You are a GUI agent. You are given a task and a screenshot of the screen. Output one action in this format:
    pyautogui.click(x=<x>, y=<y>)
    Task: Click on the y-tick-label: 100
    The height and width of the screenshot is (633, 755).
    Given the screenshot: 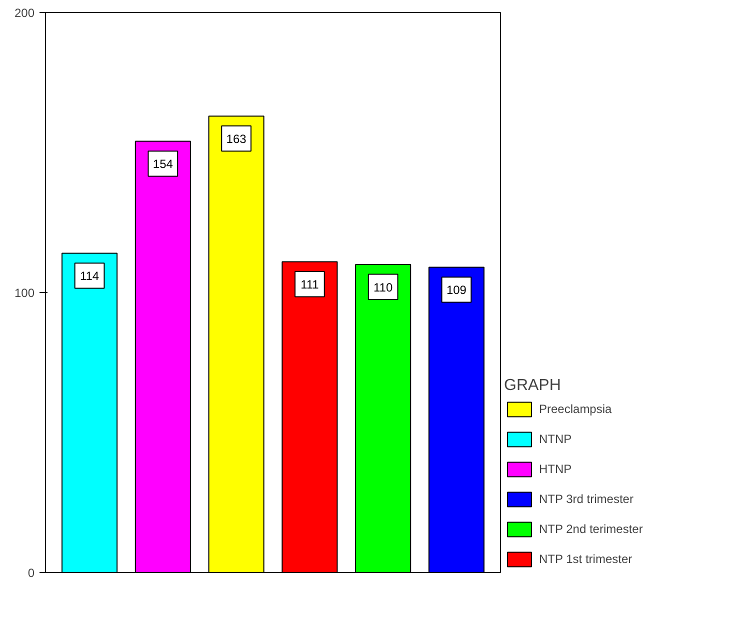 What is the action you would take?
    pyautogui.click(x=24, y=293)
    